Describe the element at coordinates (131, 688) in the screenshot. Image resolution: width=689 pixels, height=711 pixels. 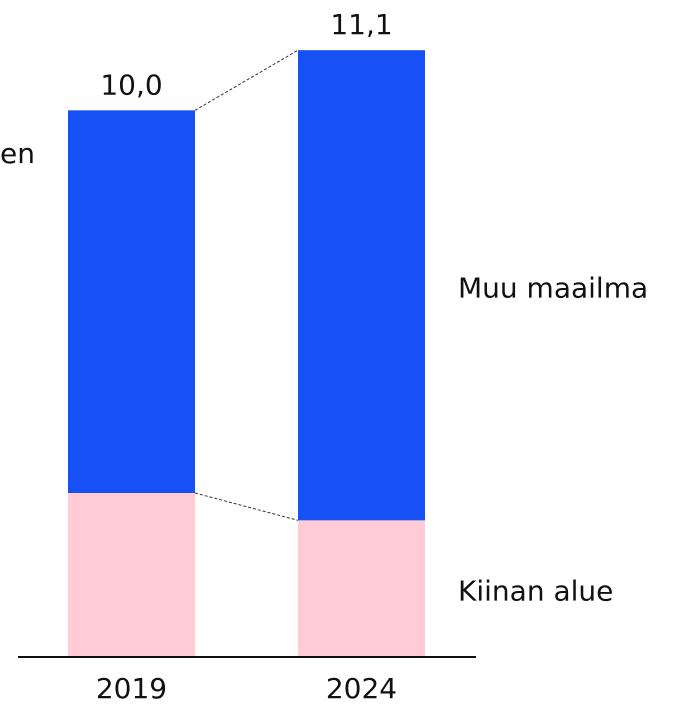
I see `x-tick-label: 2019` at that location.